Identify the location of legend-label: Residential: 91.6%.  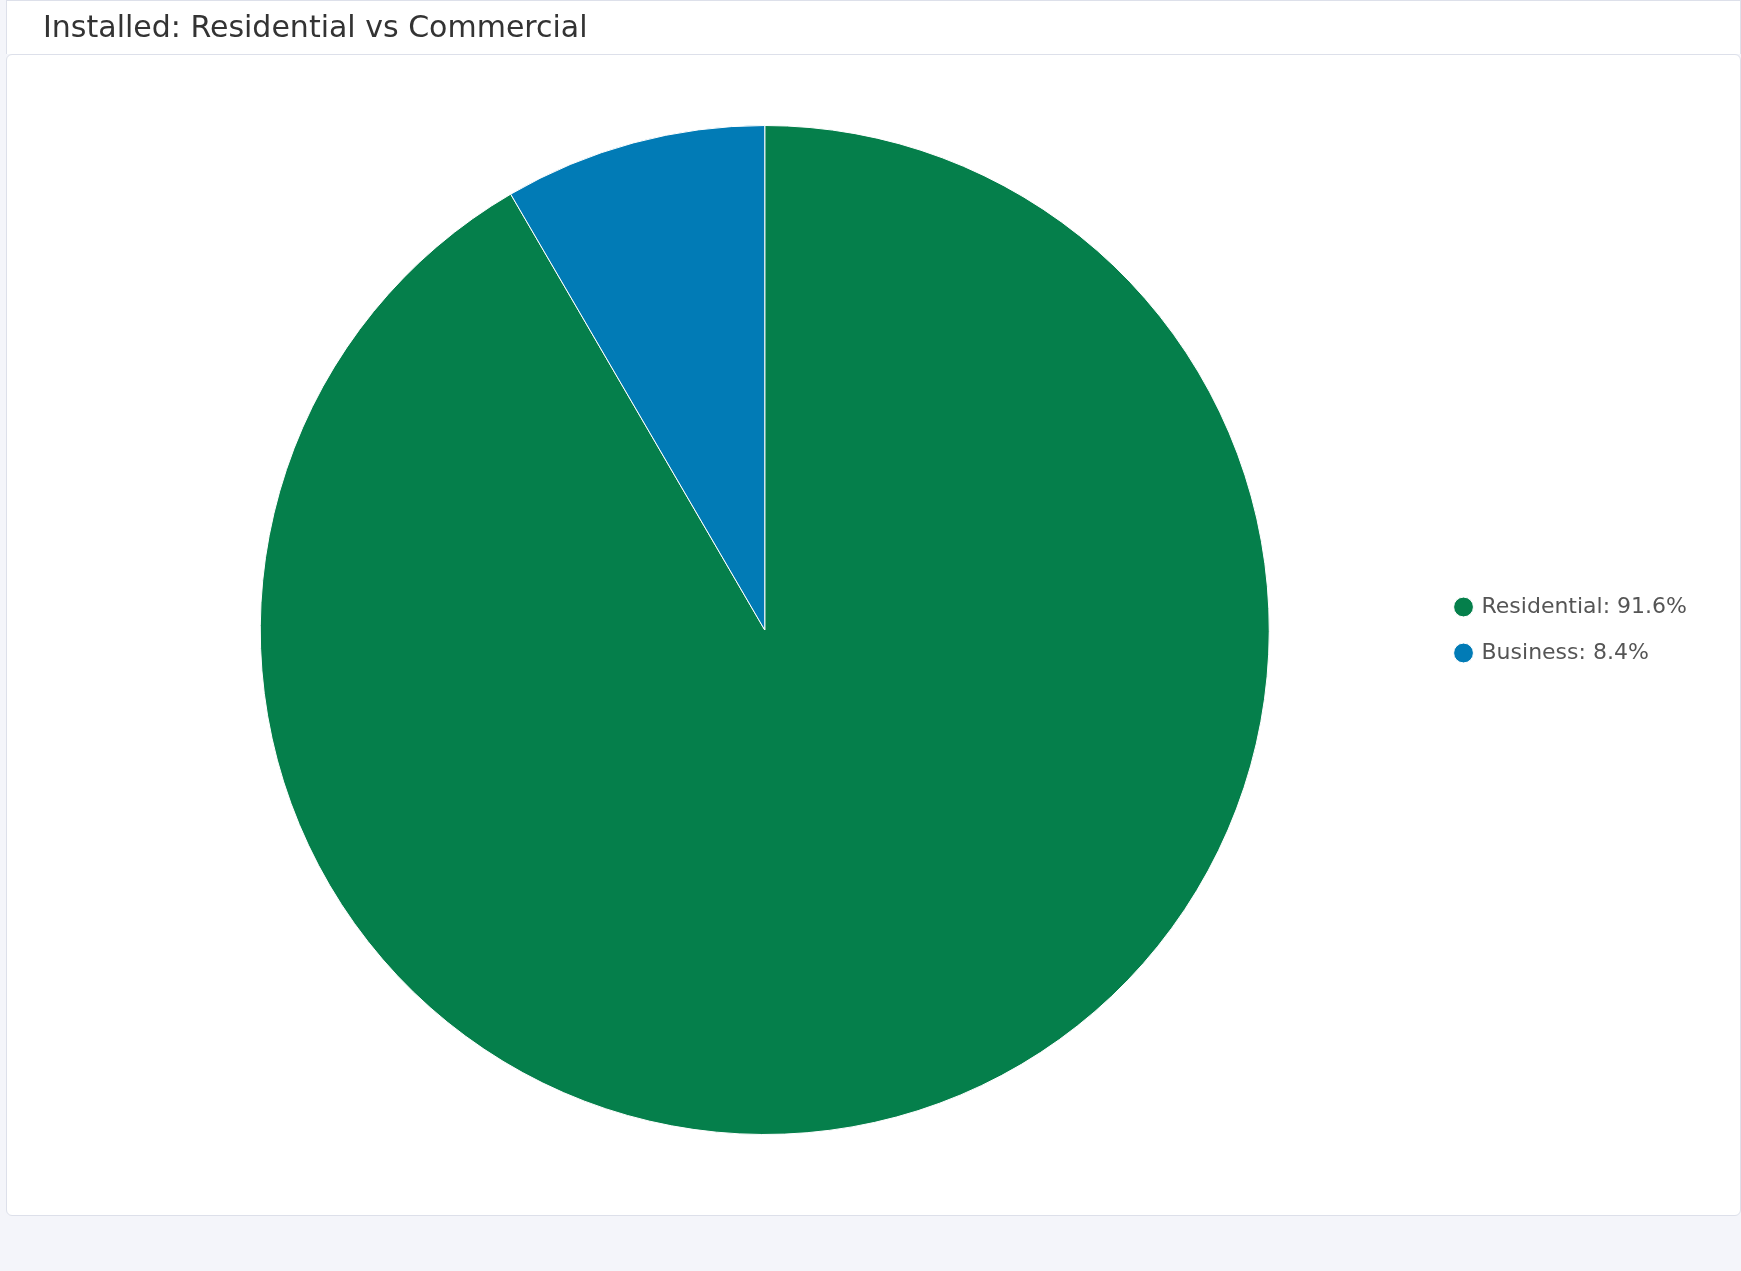
(1584, 605).